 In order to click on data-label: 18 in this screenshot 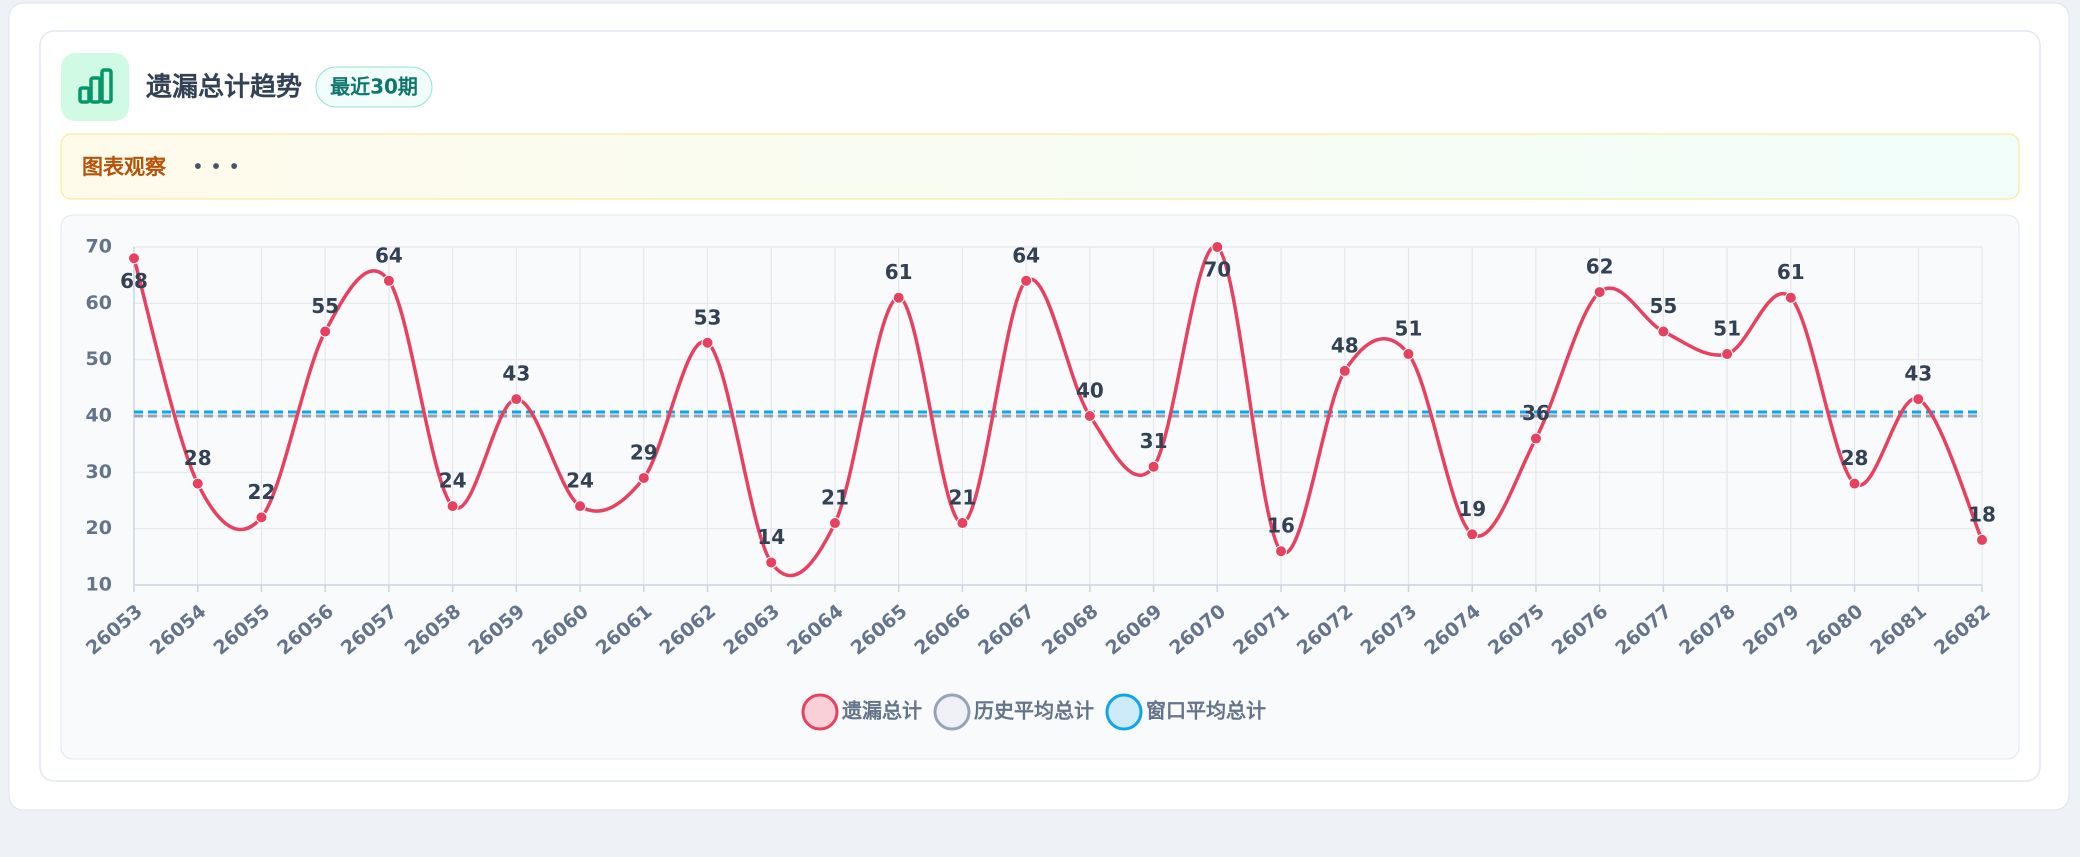, I will do `click(1982, 514)`.